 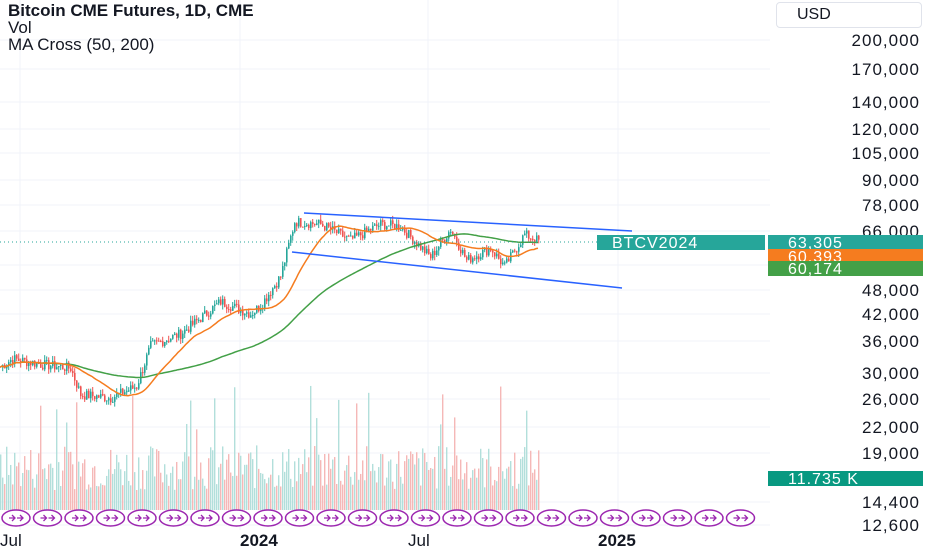 I want to click on y-tick-label: 14,400, so click(x=891, y=502).